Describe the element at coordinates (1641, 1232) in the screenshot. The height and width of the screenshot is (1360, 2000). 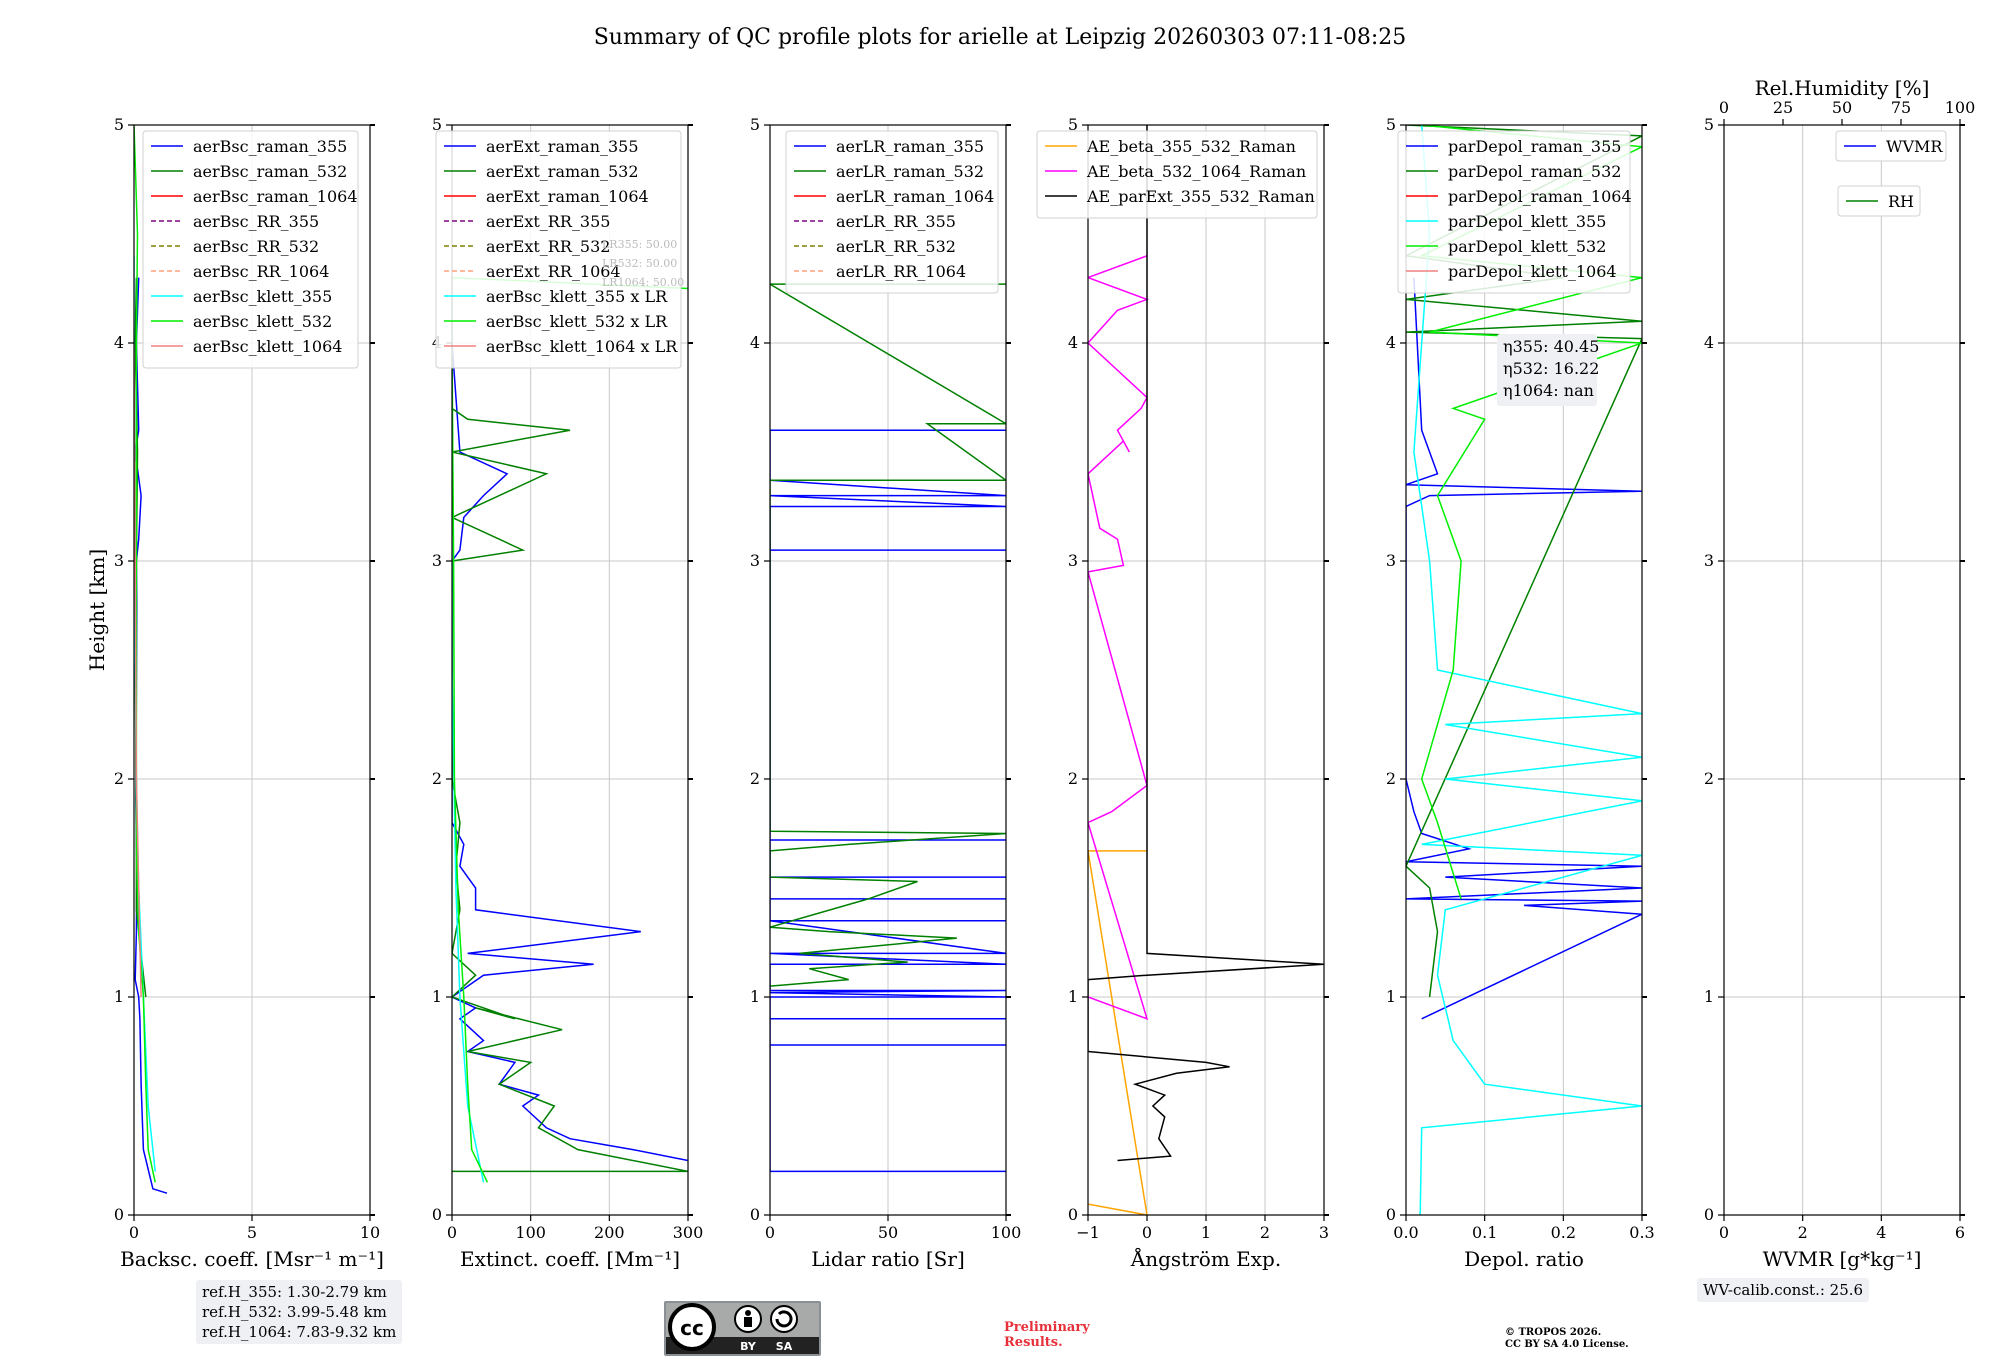
I see `x-tick-label: 0.3` at that location.